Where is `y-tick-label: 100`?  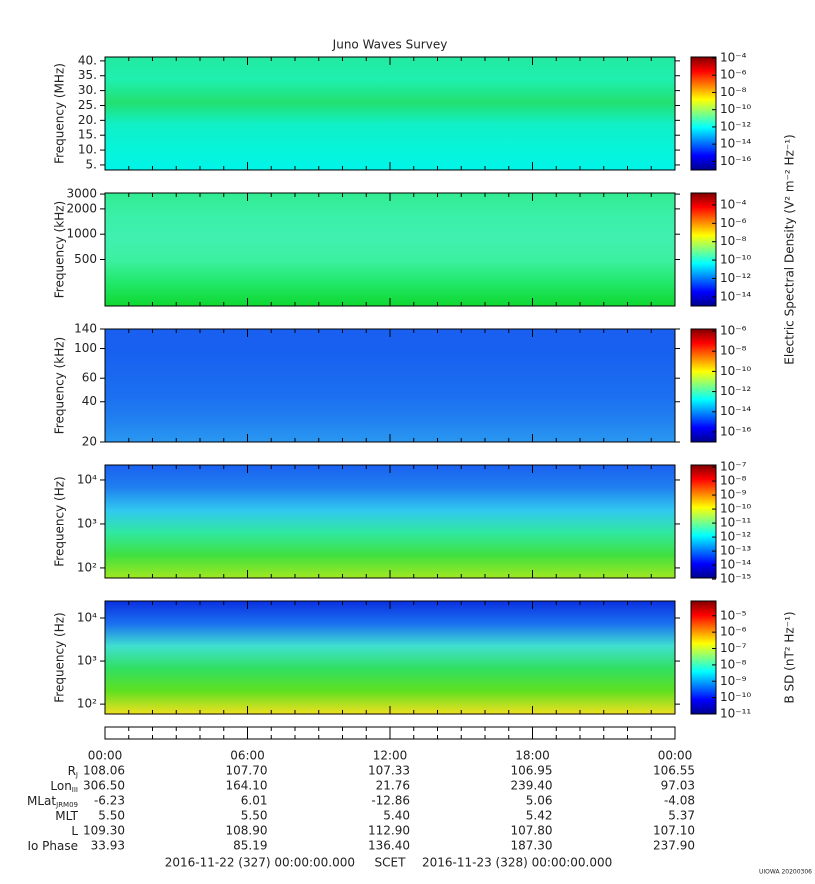 y-tick-label: 100 is located at coordinates (85, 348).